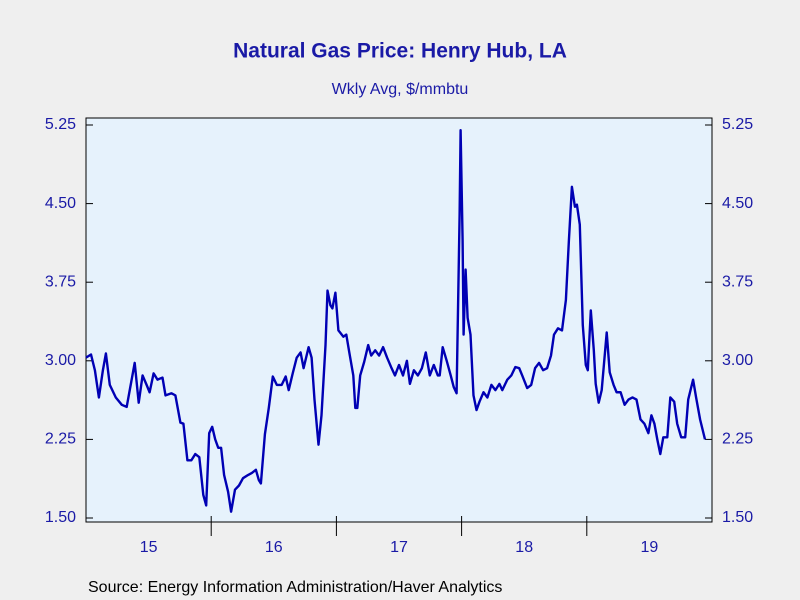 Image resolution: width=800 pixels, height=600 pixels. I want to click on y2-tick-label: 1.50, so click(737, 517).